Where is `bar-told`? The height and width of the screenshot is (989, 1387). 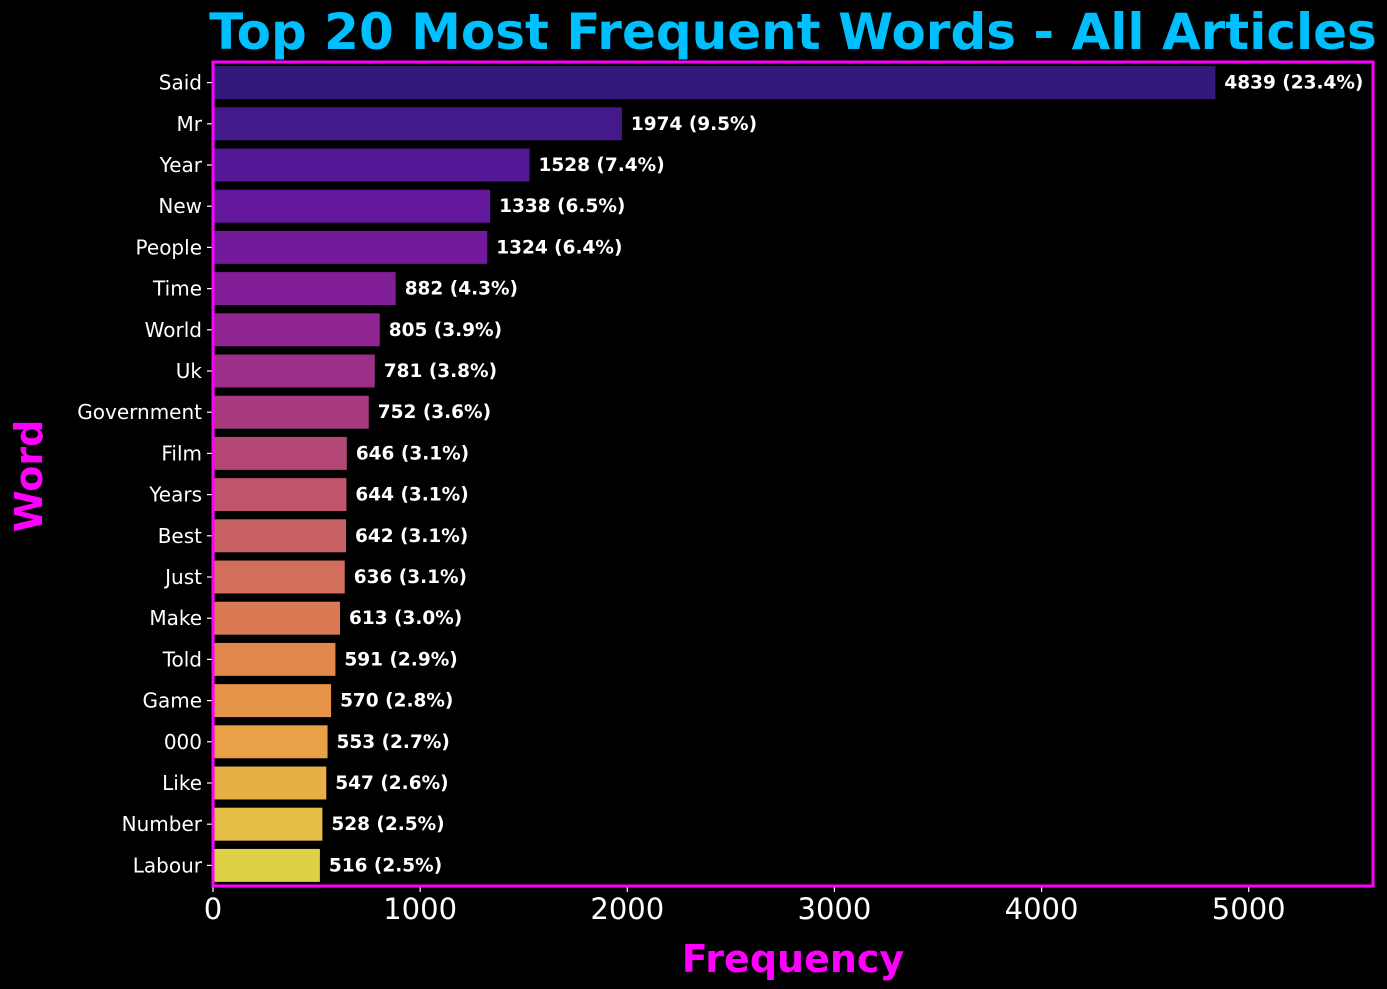
bar-told is located at coordinates (274, 659).